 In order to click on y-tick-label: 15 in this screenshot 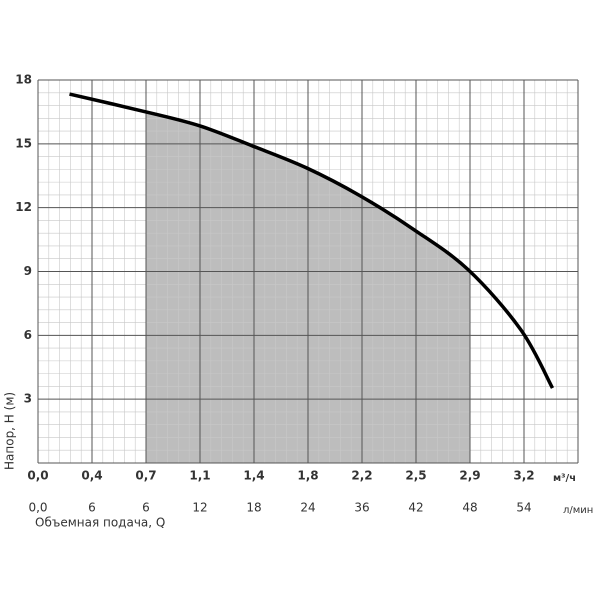, I will do `click(23, 143)`.